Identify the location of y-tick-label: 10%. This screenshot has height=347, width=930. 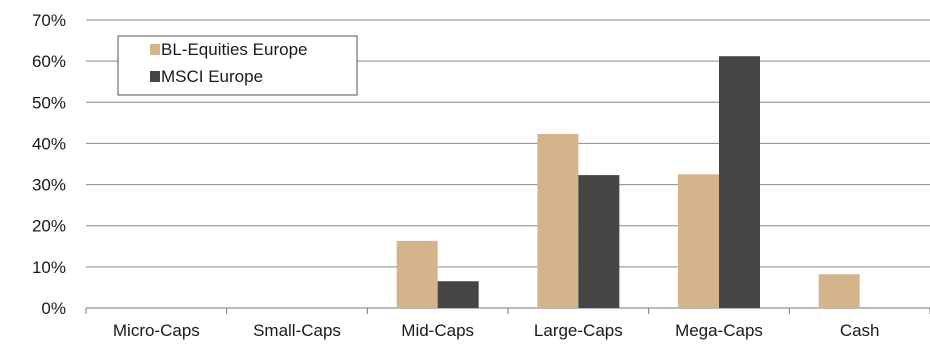
(49, 267).